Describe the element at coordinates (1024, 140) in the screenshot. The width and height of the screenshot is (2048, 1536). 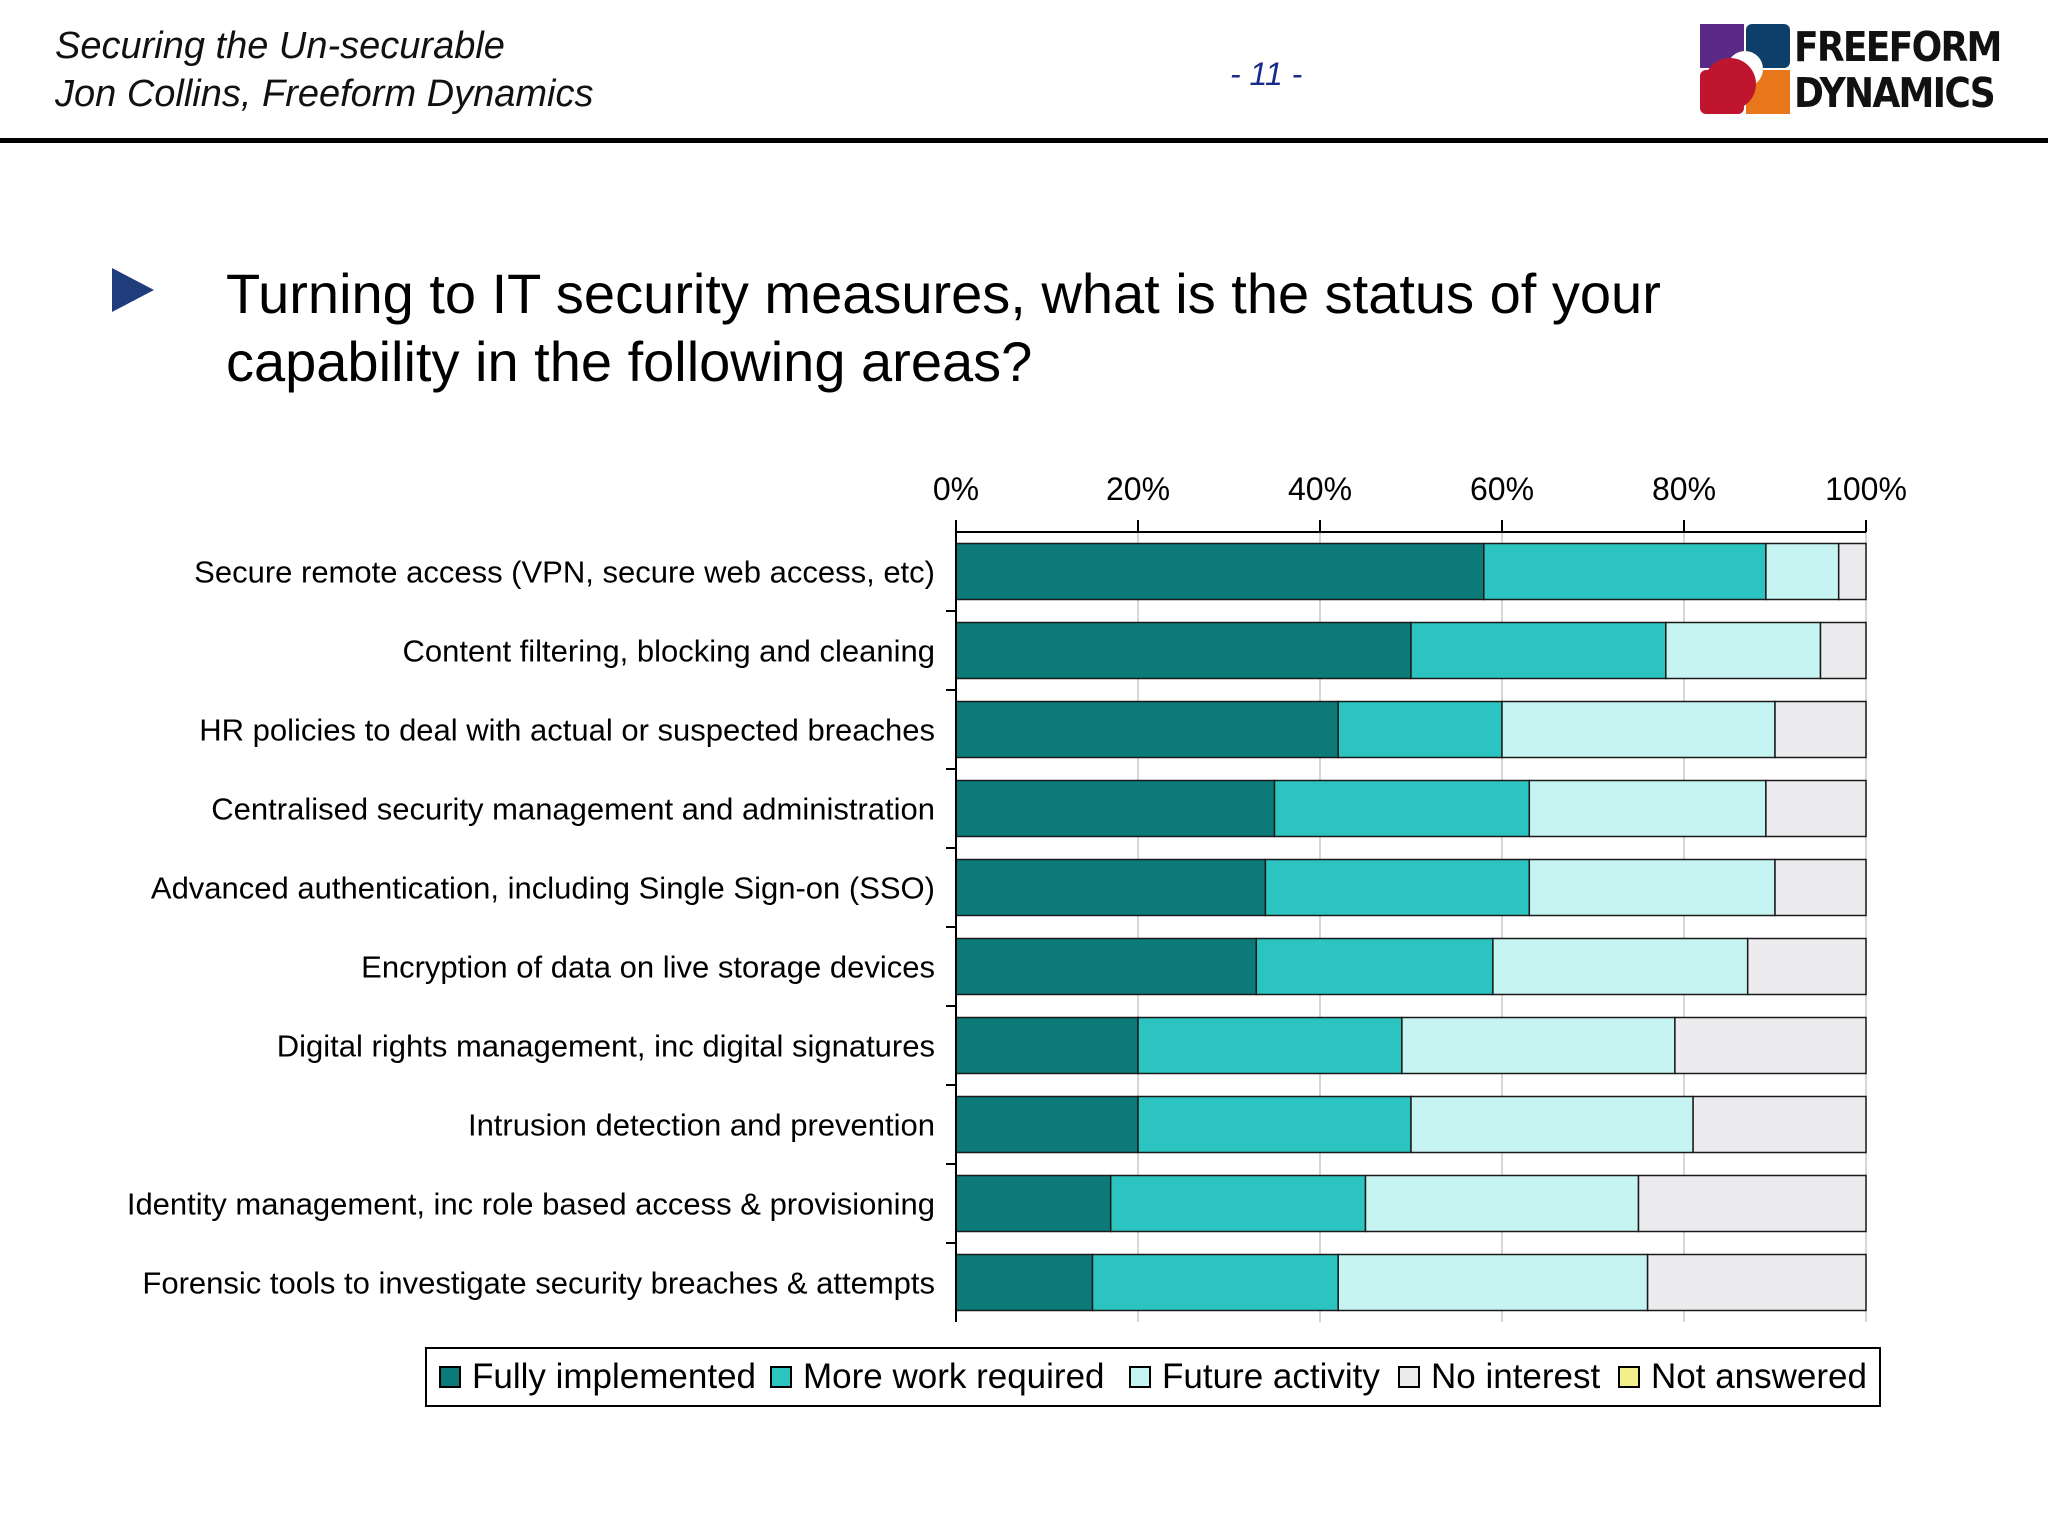
I see `header-divider` at that location.